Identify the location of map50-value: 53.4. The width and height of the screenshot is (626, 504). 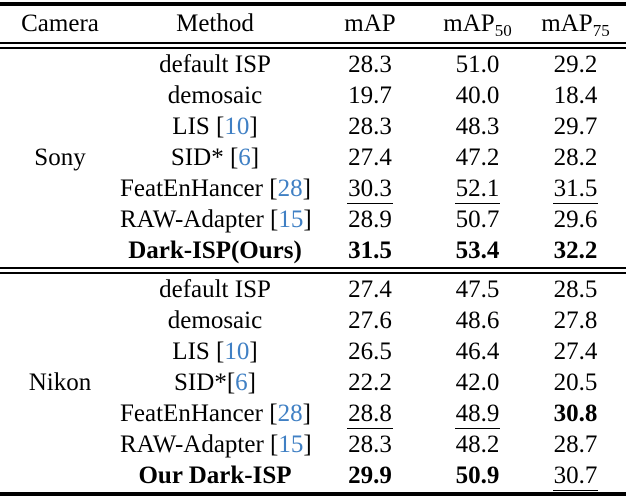
(477, 251).